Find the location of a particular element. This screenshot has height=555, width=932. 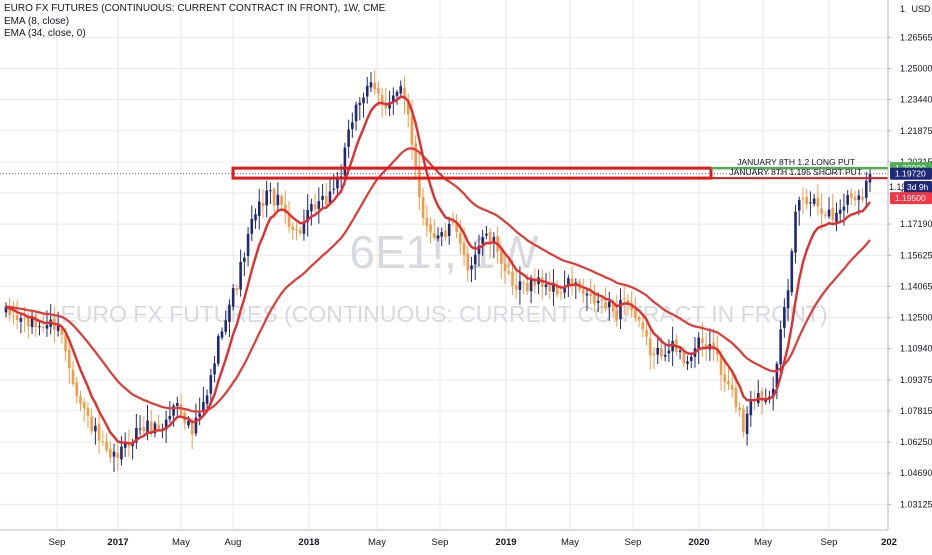

level-box is located at coordinates (472, 173).